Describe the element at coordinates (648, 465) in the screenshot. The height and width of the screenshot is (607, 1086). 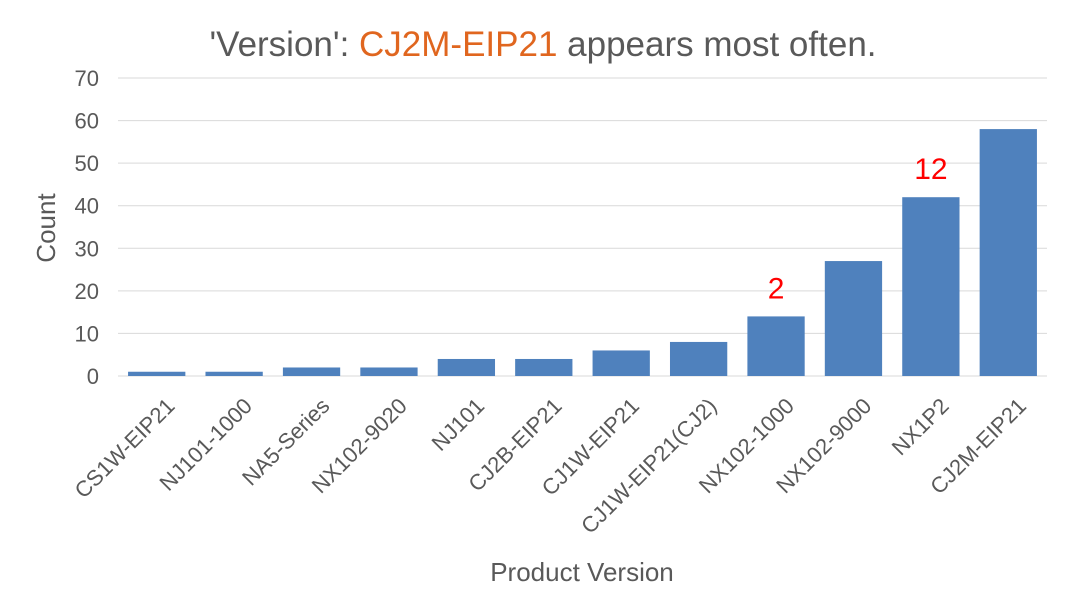
I see `x-tick-label: CJ1W-EIP21(CJ2)` at that location.